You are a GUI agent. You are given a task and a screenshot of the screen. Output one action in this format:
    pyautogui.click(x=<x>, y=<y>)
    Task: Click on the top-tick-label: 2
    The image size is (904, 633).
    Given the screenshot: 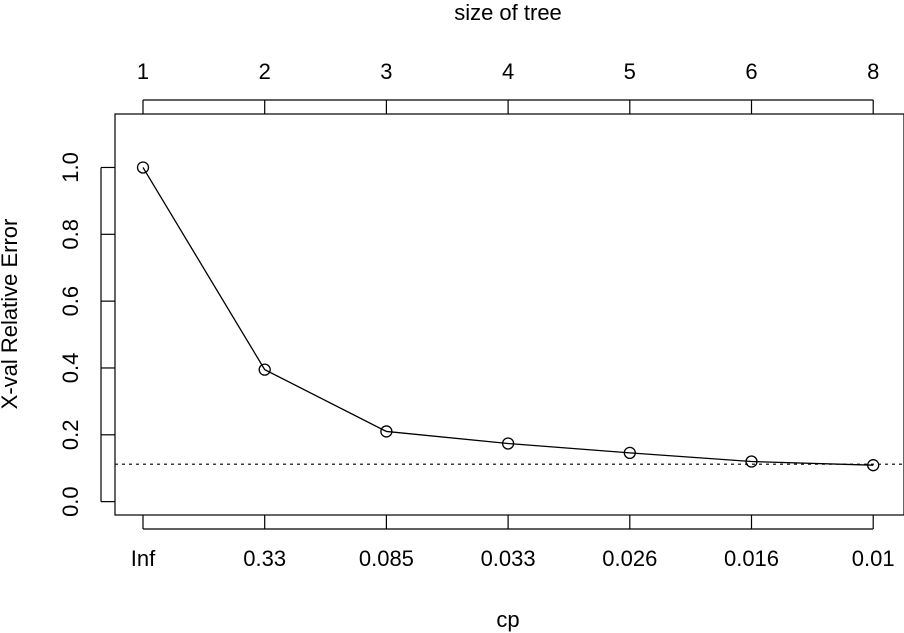 What is the action you would take?
    pyautogui.click(x=265, y=71)
    